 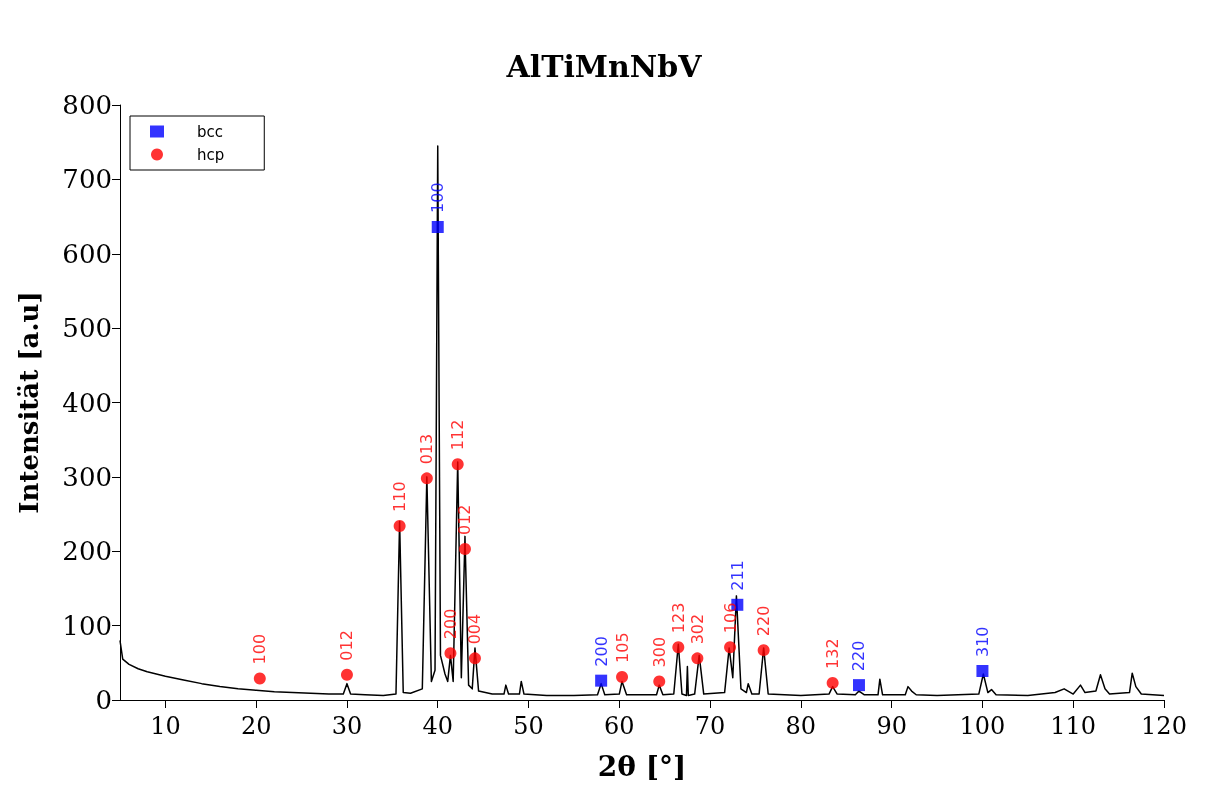 I want to click on annotation: 112, so click(x=458, y=435).